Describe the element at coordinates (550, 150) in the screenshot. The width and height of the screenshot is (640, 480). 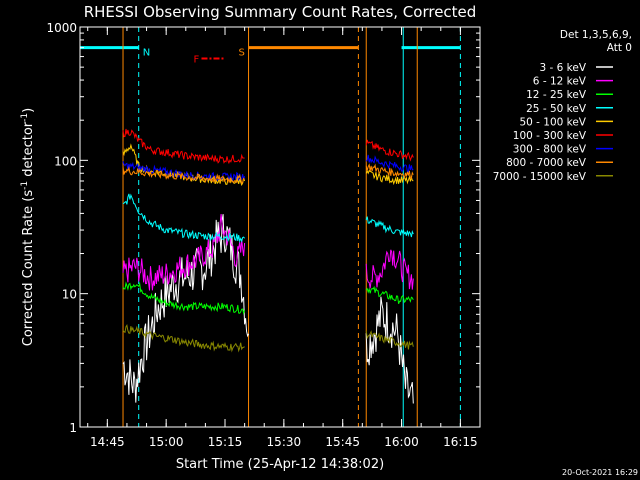
I see `legend-entry-label: 300 - 800 keV` at that location.